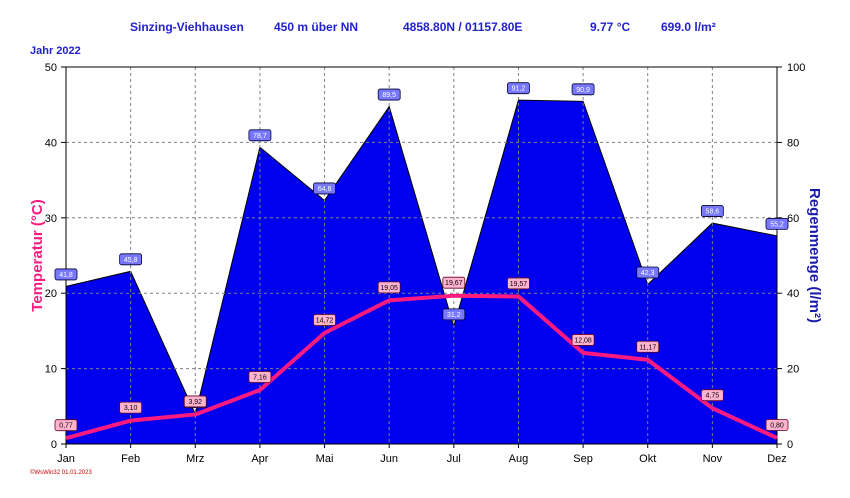 This screenshot has width=850, height=498. What do you see at coordinates (187, 27) in the screenshot?
I see `header-station: Sinzing-Viehhausen` at bounding box center [187, 27].